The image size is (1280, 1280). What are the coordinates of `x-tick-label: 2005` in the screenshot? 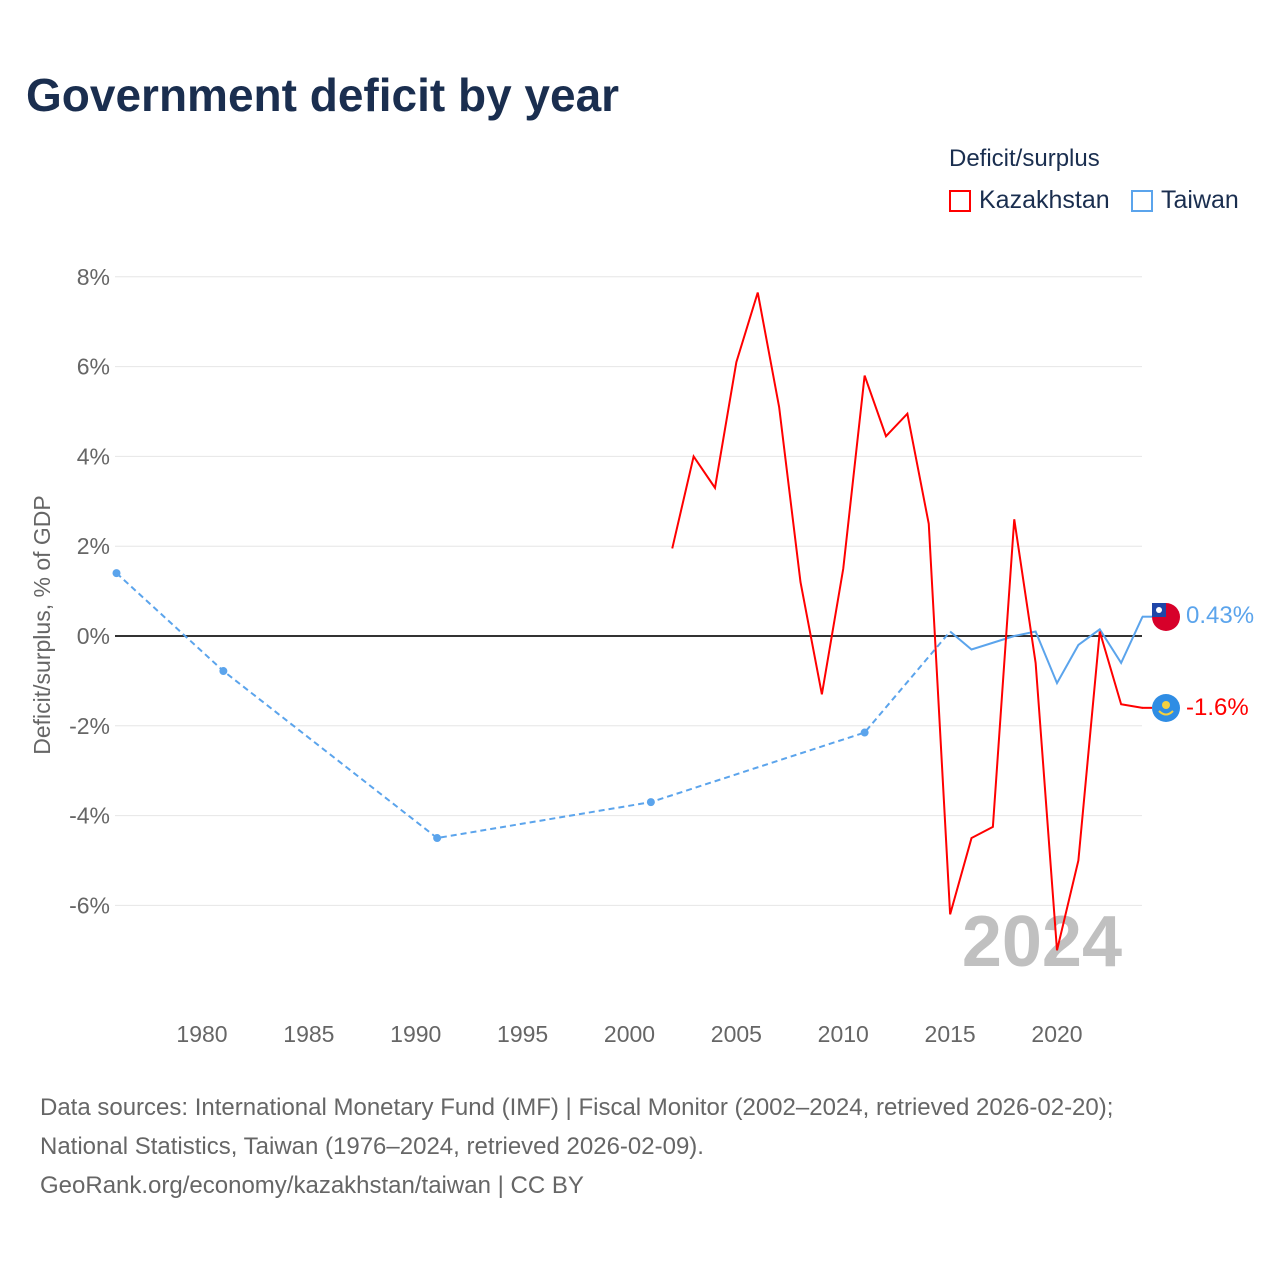 It's located at (736, 1034).